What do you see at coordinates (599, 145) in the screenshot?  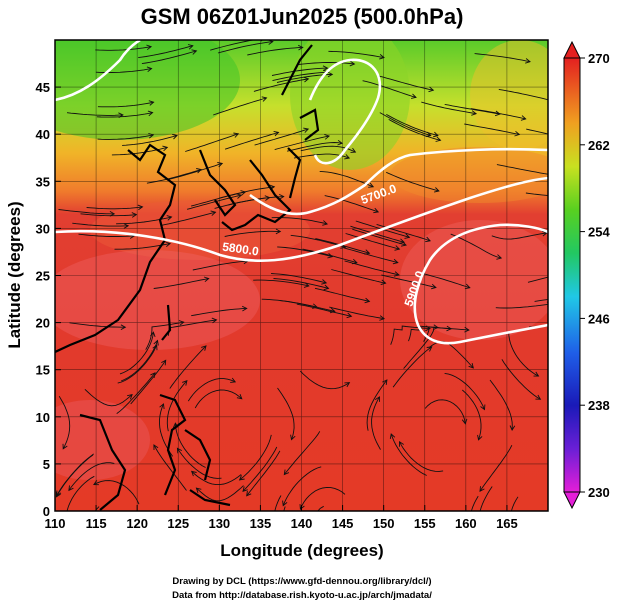 I see `colorbar-tick-label: 262` at bounding box center [599, 145].